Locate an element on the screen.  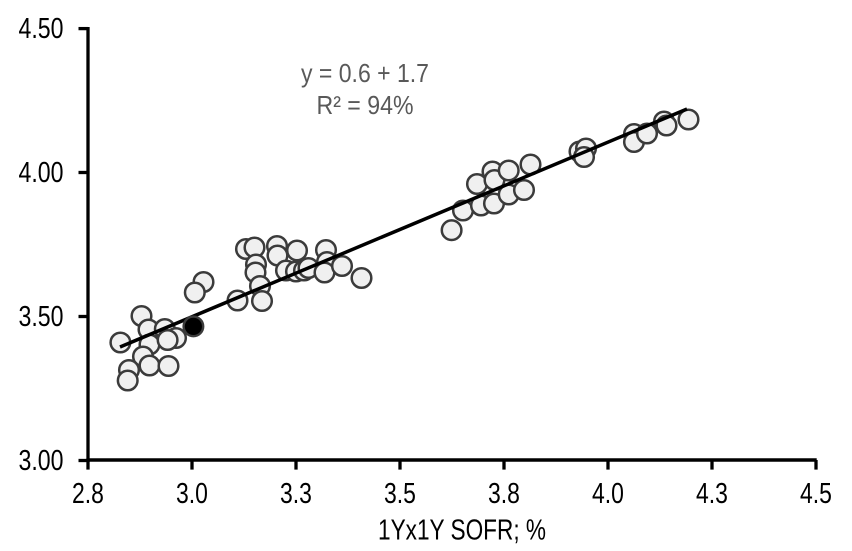
svg-text: 3.3 is located at coordinates (296, 494).